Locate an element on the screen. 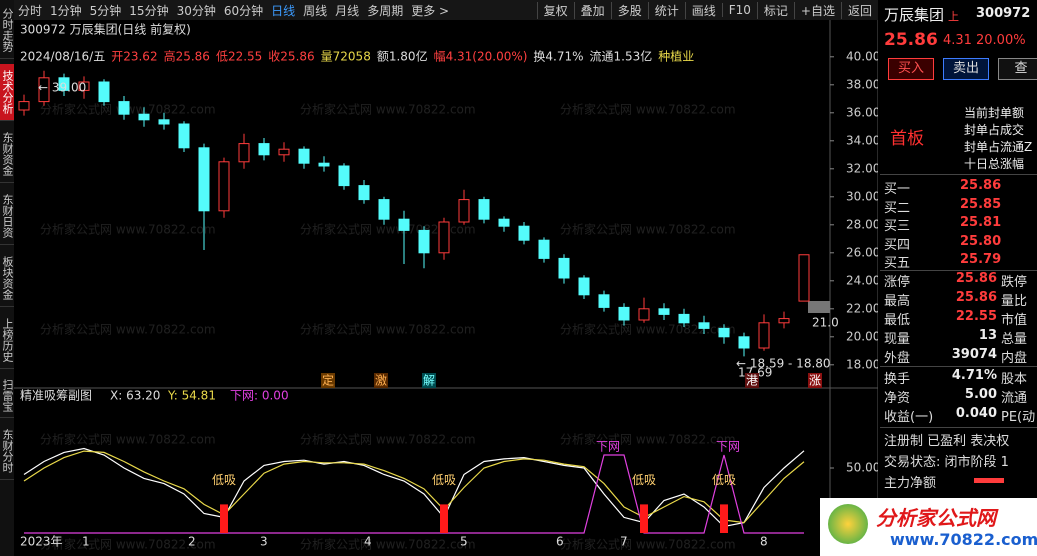 Image resolution: width=1037 pixels, height=556 pixels. tool-button: 叠加 is located at coordinates (592, 10).